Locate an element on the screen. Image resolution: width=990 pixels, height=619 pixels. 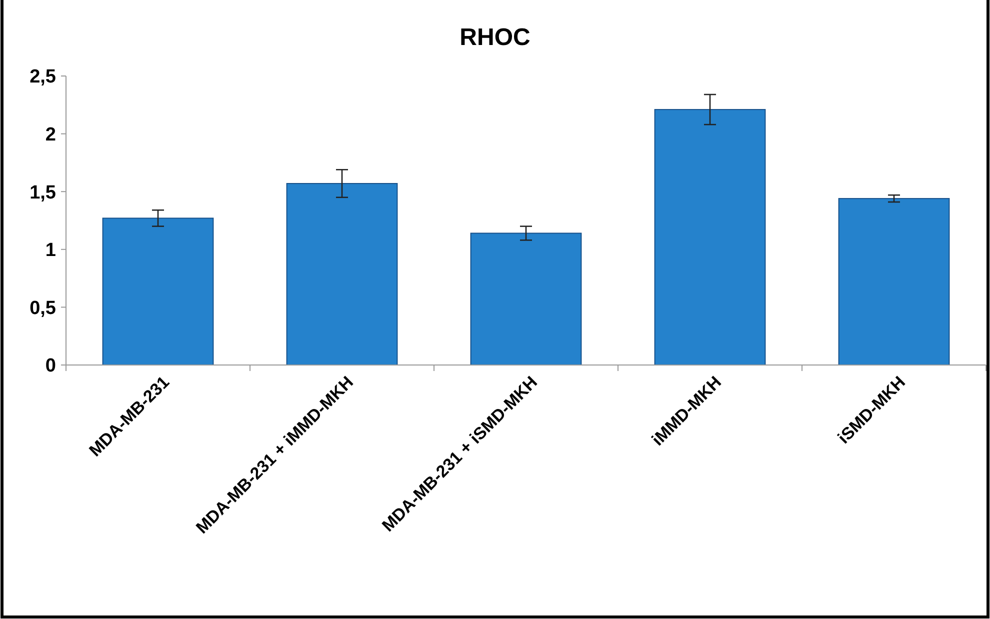
y-tick-label: 1,5 is located at coordinates (43, 193).